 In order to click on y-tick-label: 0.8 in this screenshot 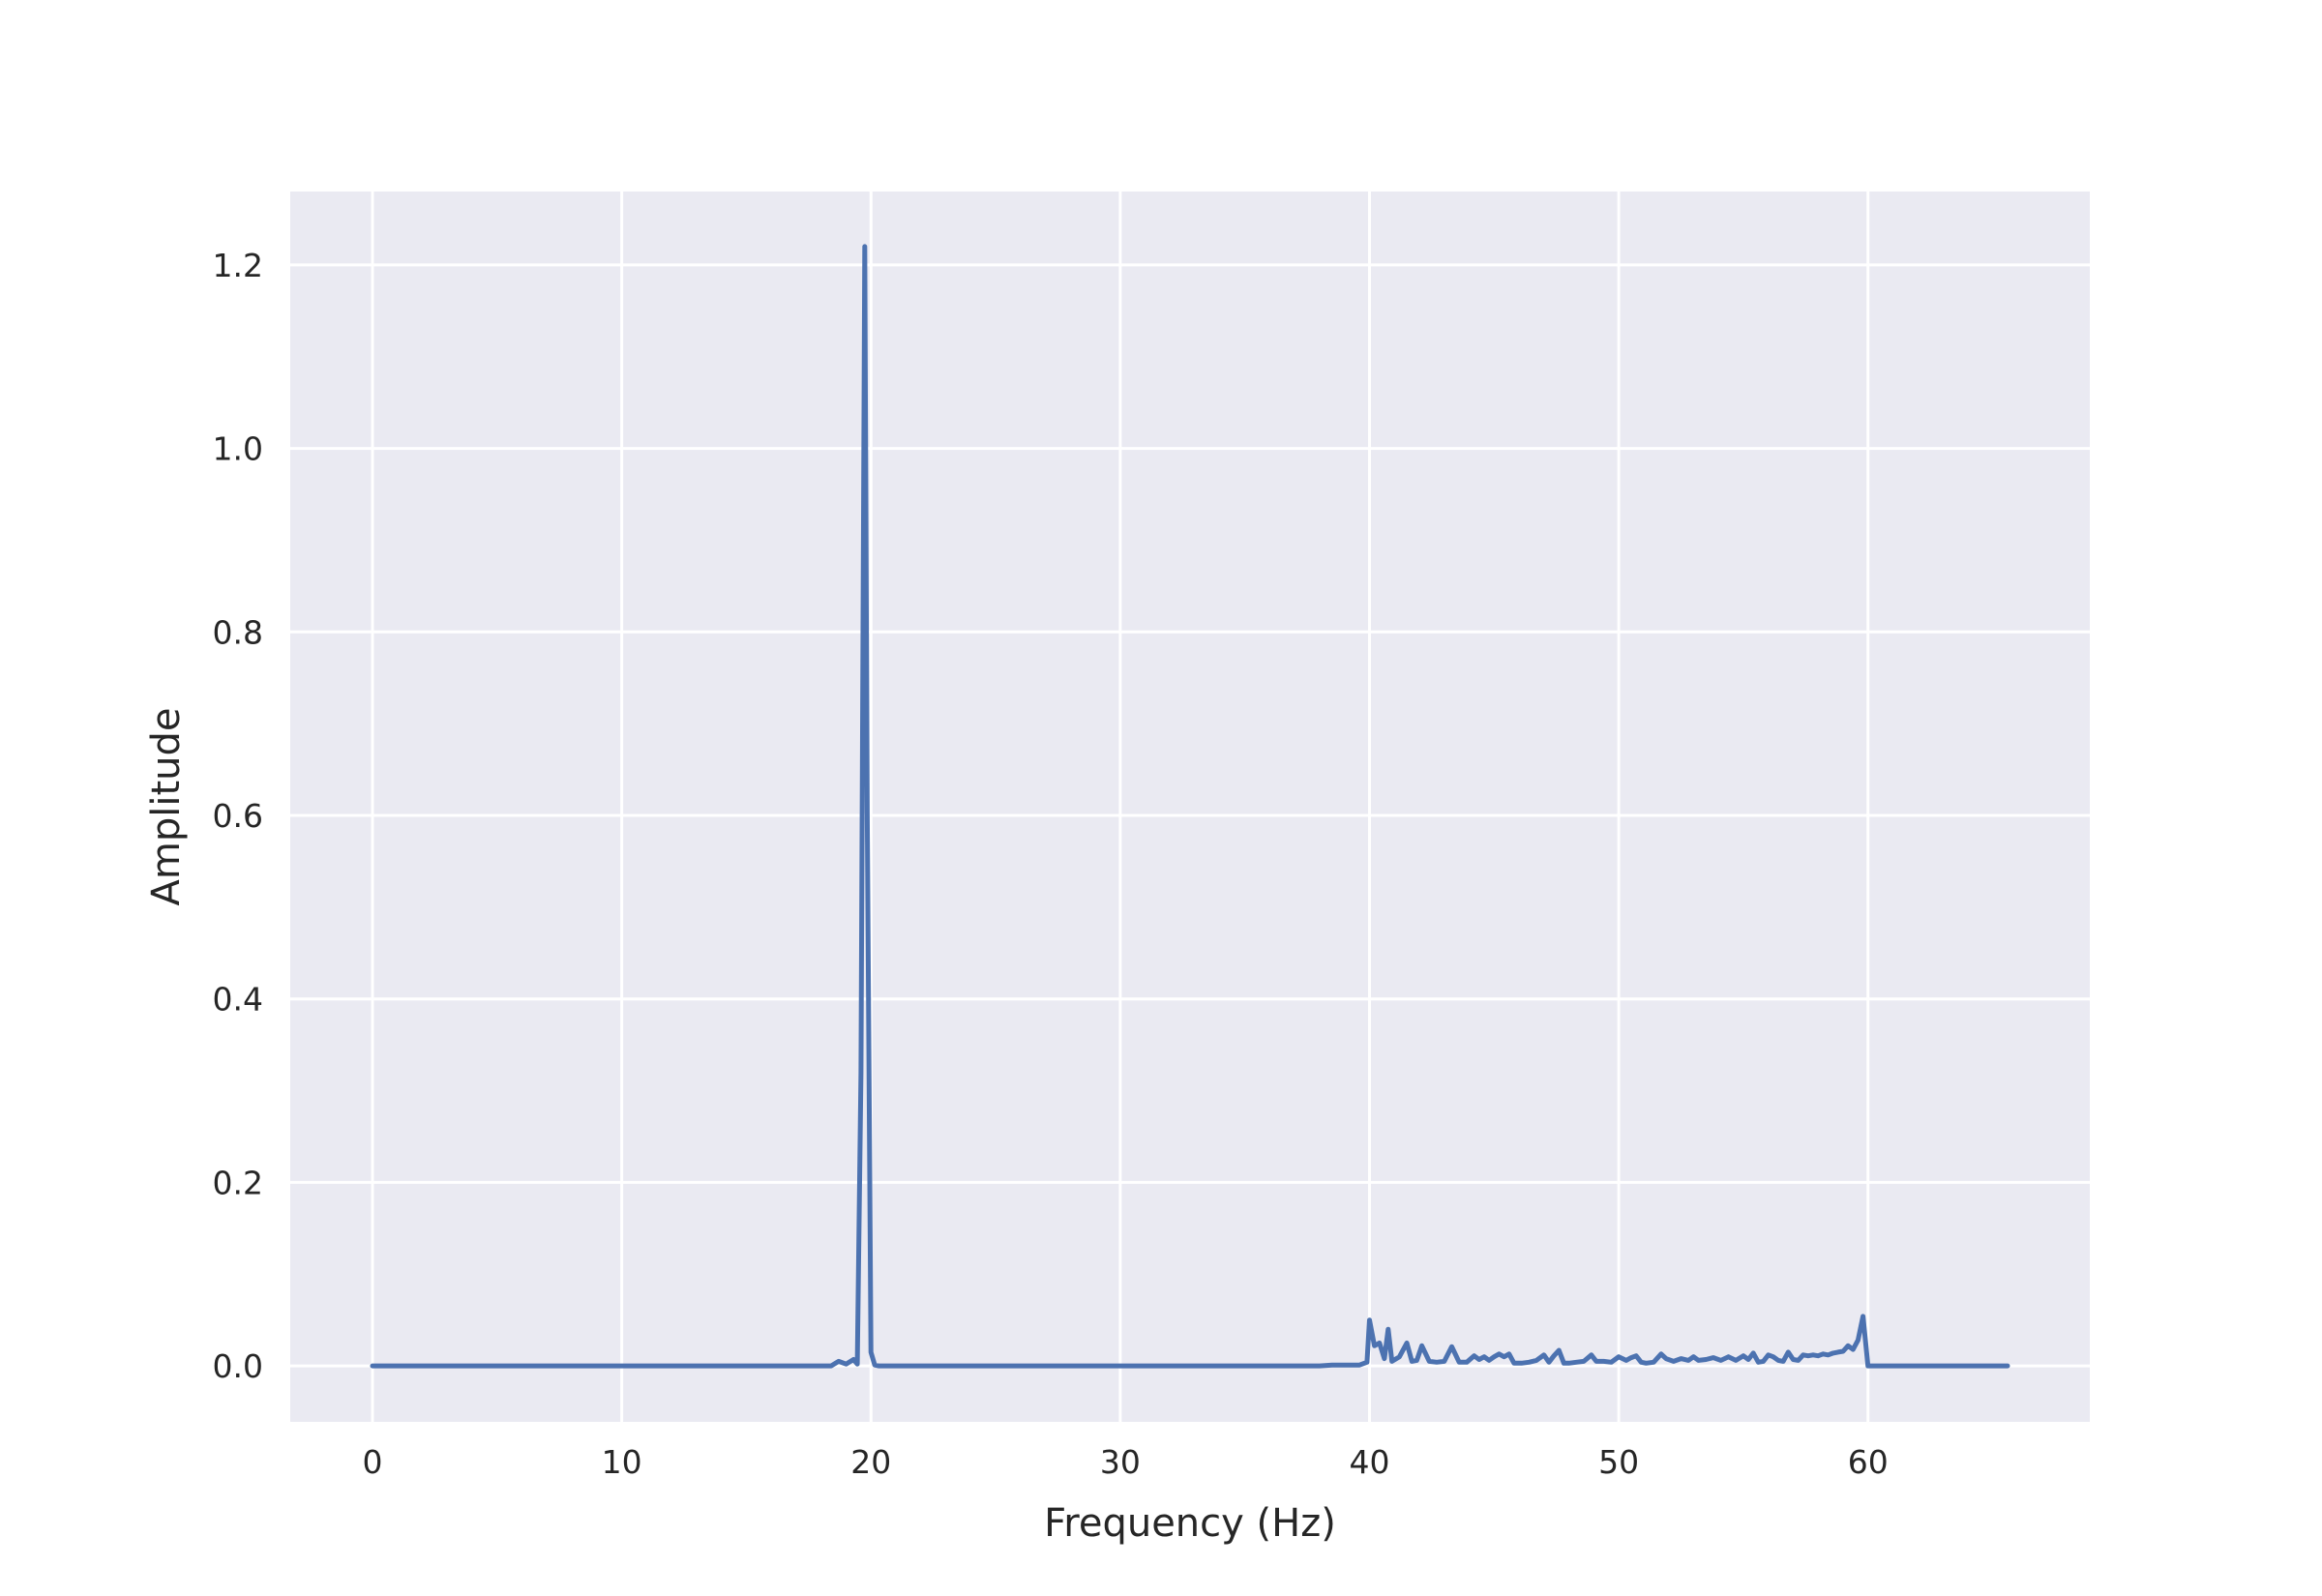, I will do `click(238, 632)`.